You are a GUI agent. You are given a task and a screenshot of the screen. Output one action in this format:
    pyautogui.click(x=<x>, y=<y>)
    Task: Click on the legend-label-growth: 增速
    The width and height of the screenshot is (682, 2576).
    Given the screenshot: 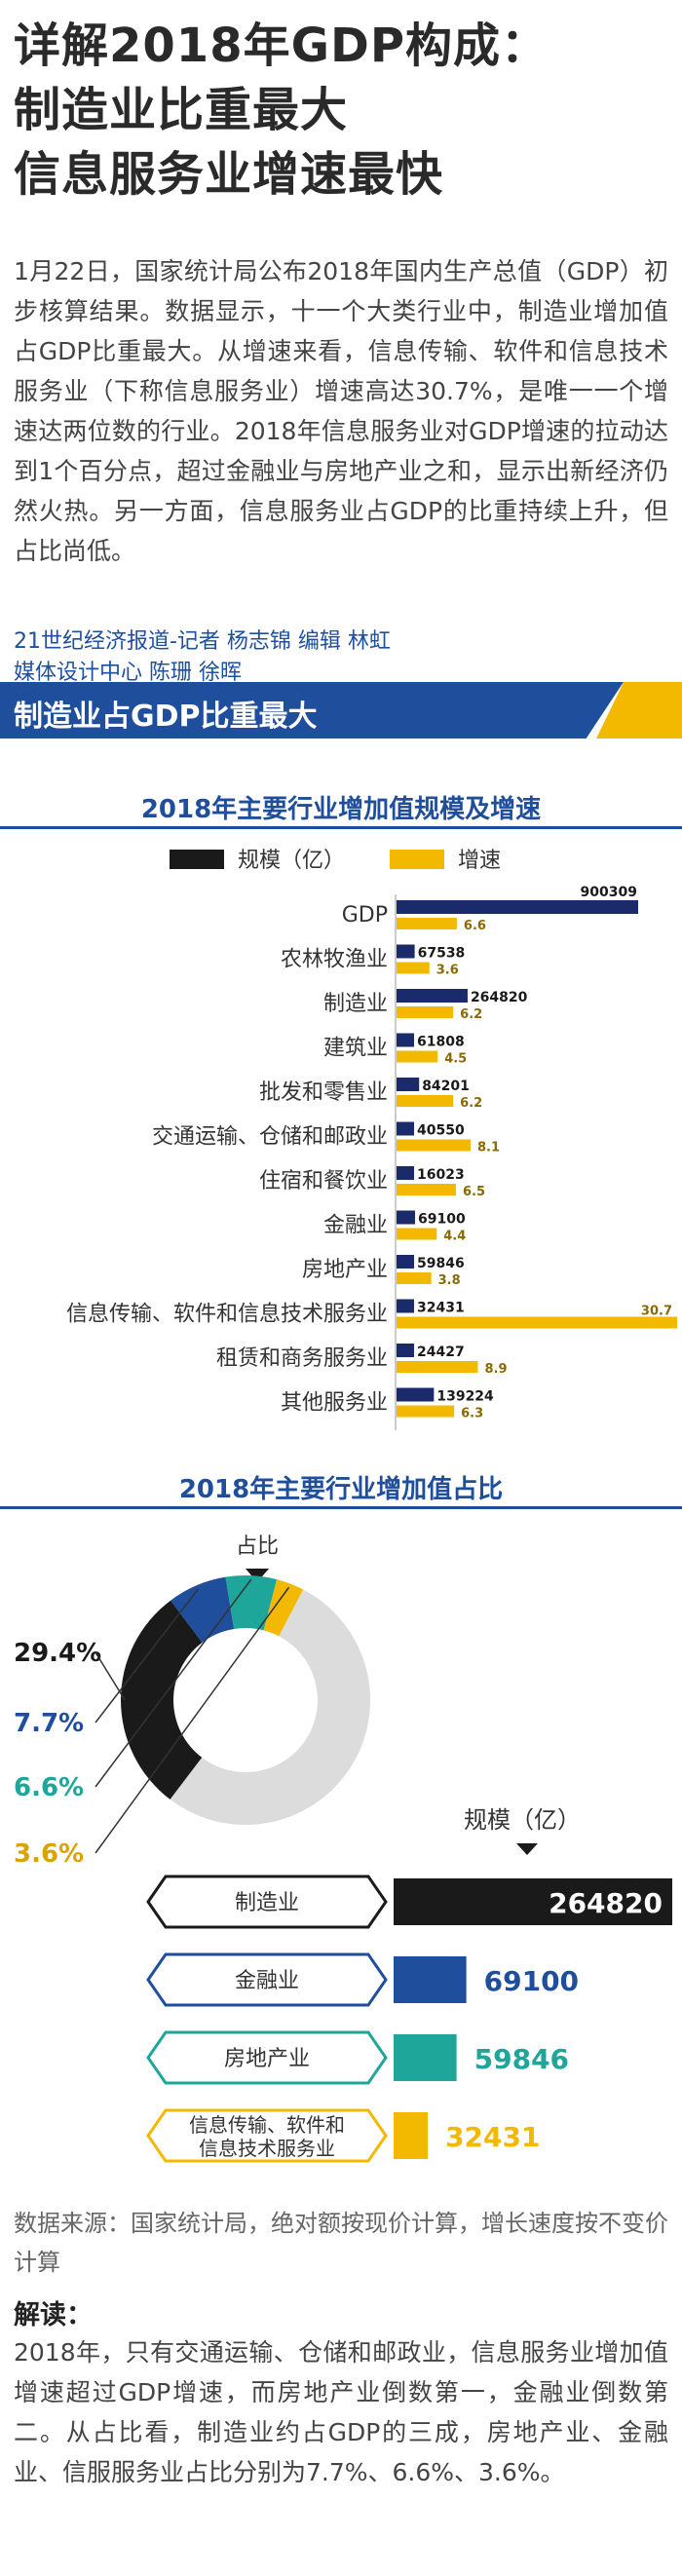 What is the action you would take?
    pyautogui.click(x=479, y=861)
    